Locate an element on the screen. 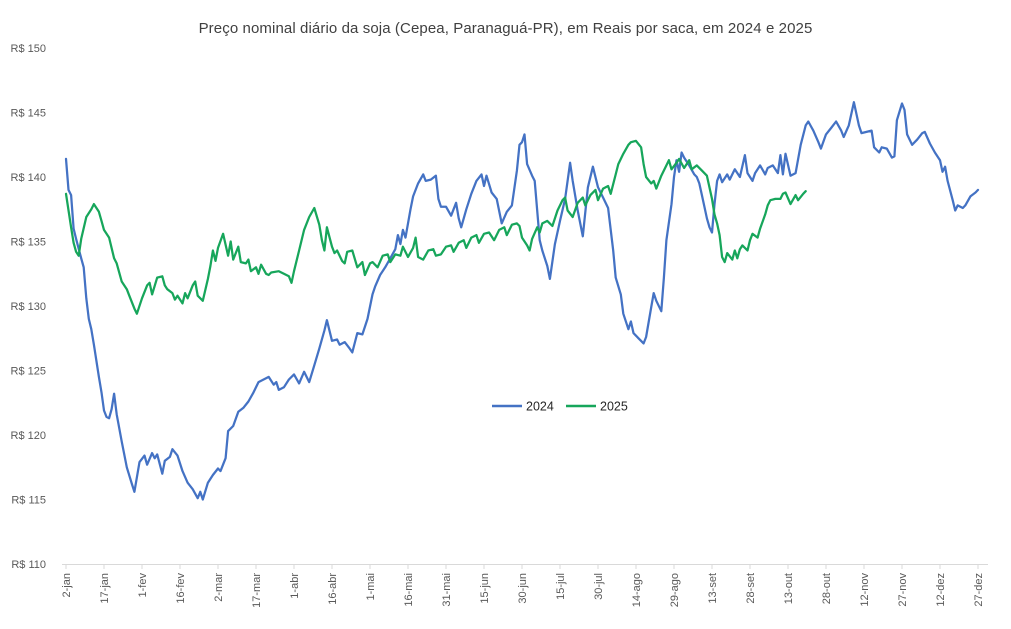  x-tick-label-group: 15-jun is located at coordinates (485, 588).